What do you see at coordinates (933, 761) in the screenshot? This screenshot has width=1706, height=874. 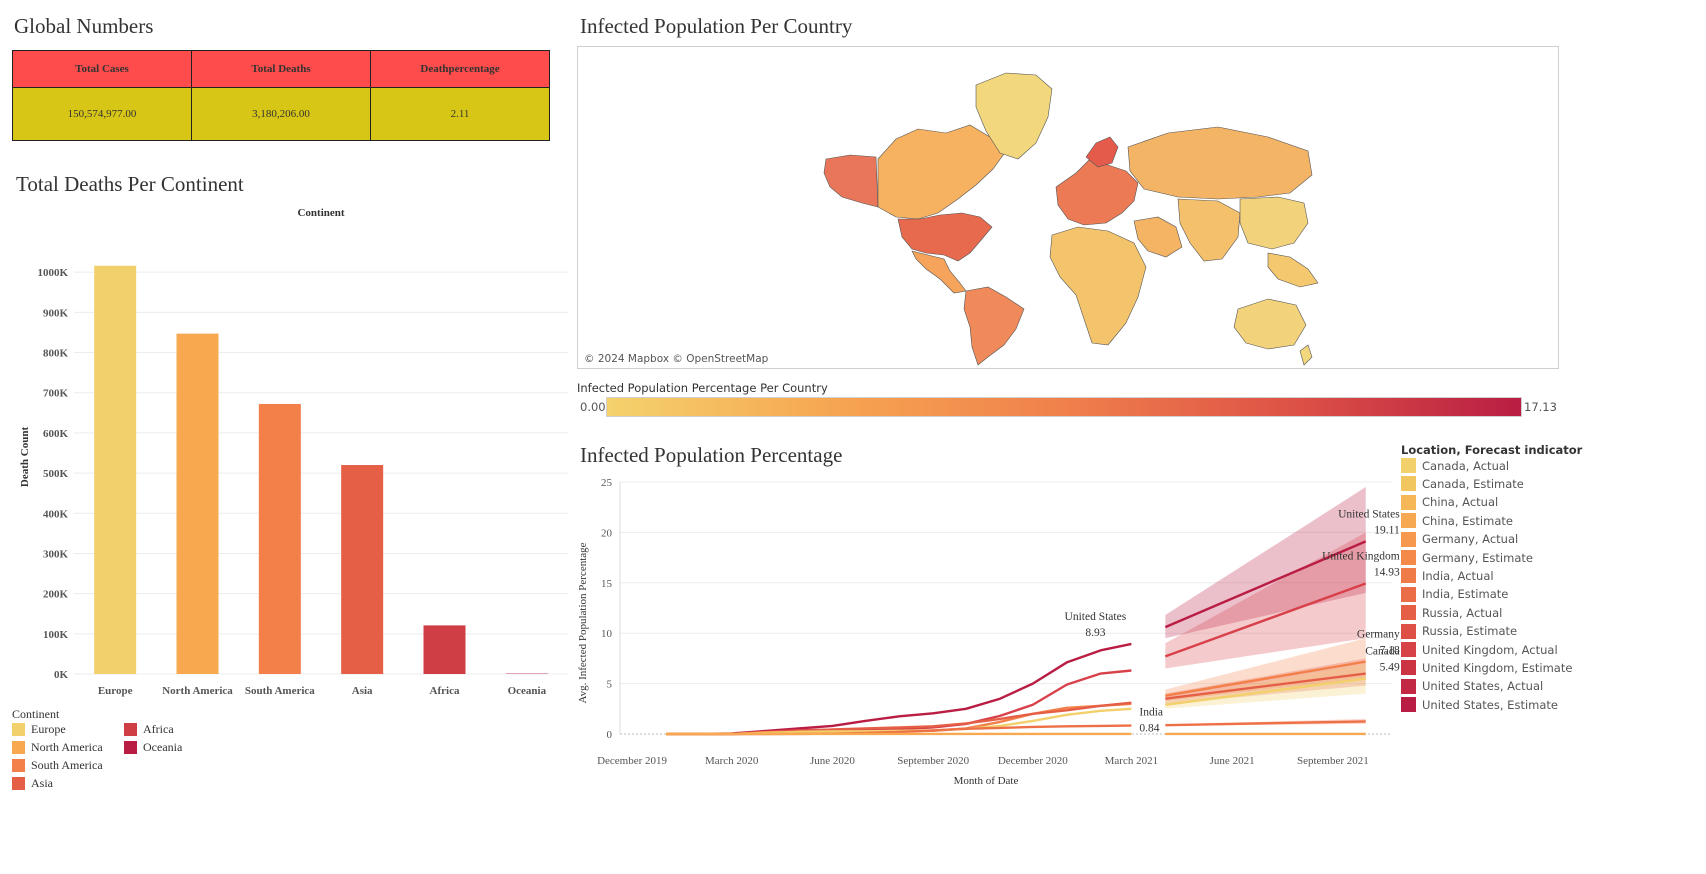 I see `x-tick-label: September 2020` at bounding box center [933, 761].